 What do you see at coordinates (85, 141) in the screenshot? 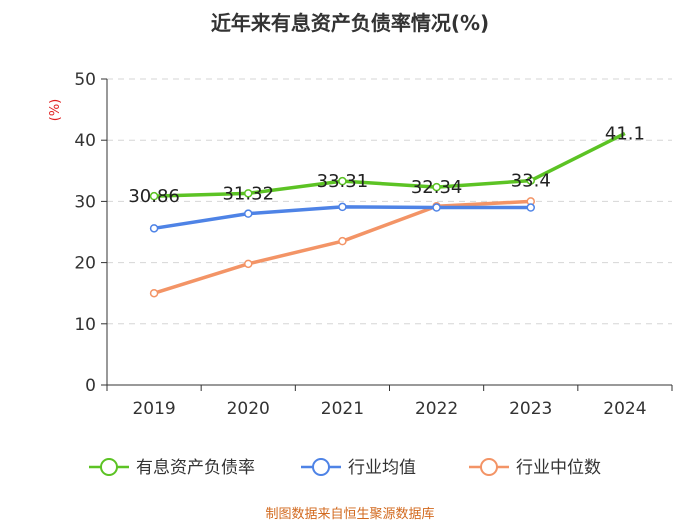
I see `y-tick-label: 40` at bounding box center [85, 141].